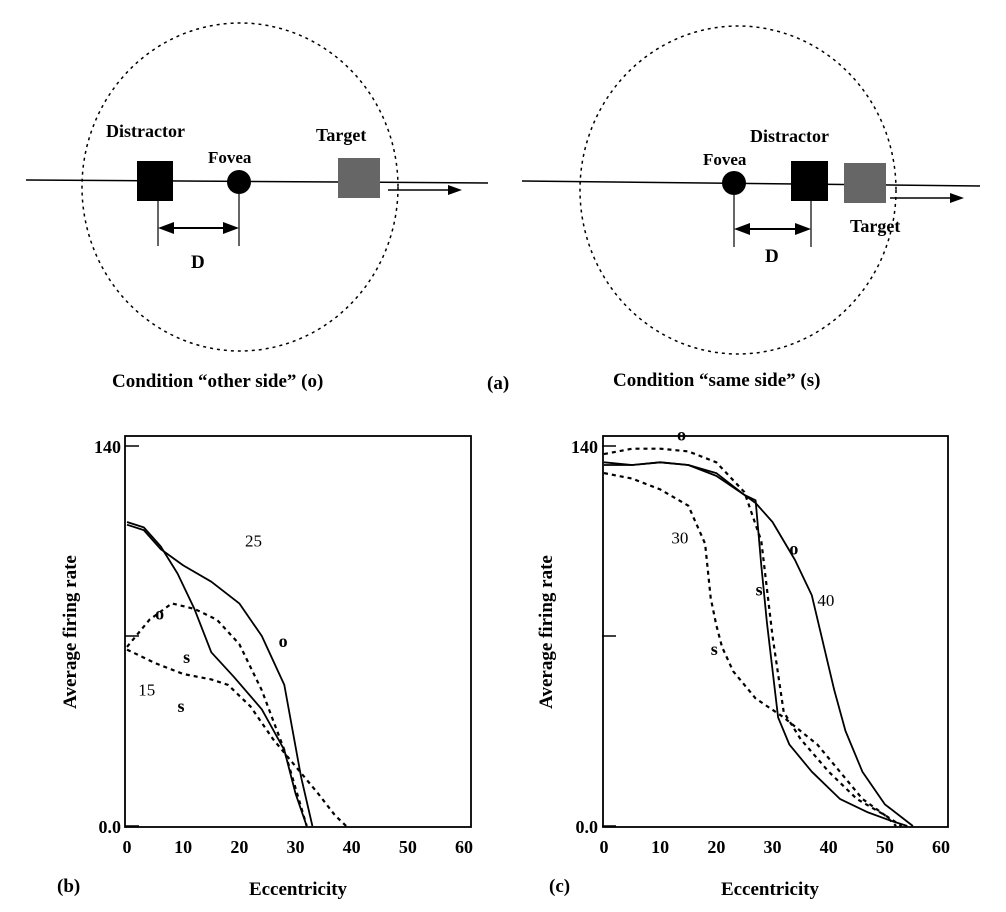  Describe the element at coordinates (68, 886) in the screenshot. I see `panel-label: (b)` at that location.